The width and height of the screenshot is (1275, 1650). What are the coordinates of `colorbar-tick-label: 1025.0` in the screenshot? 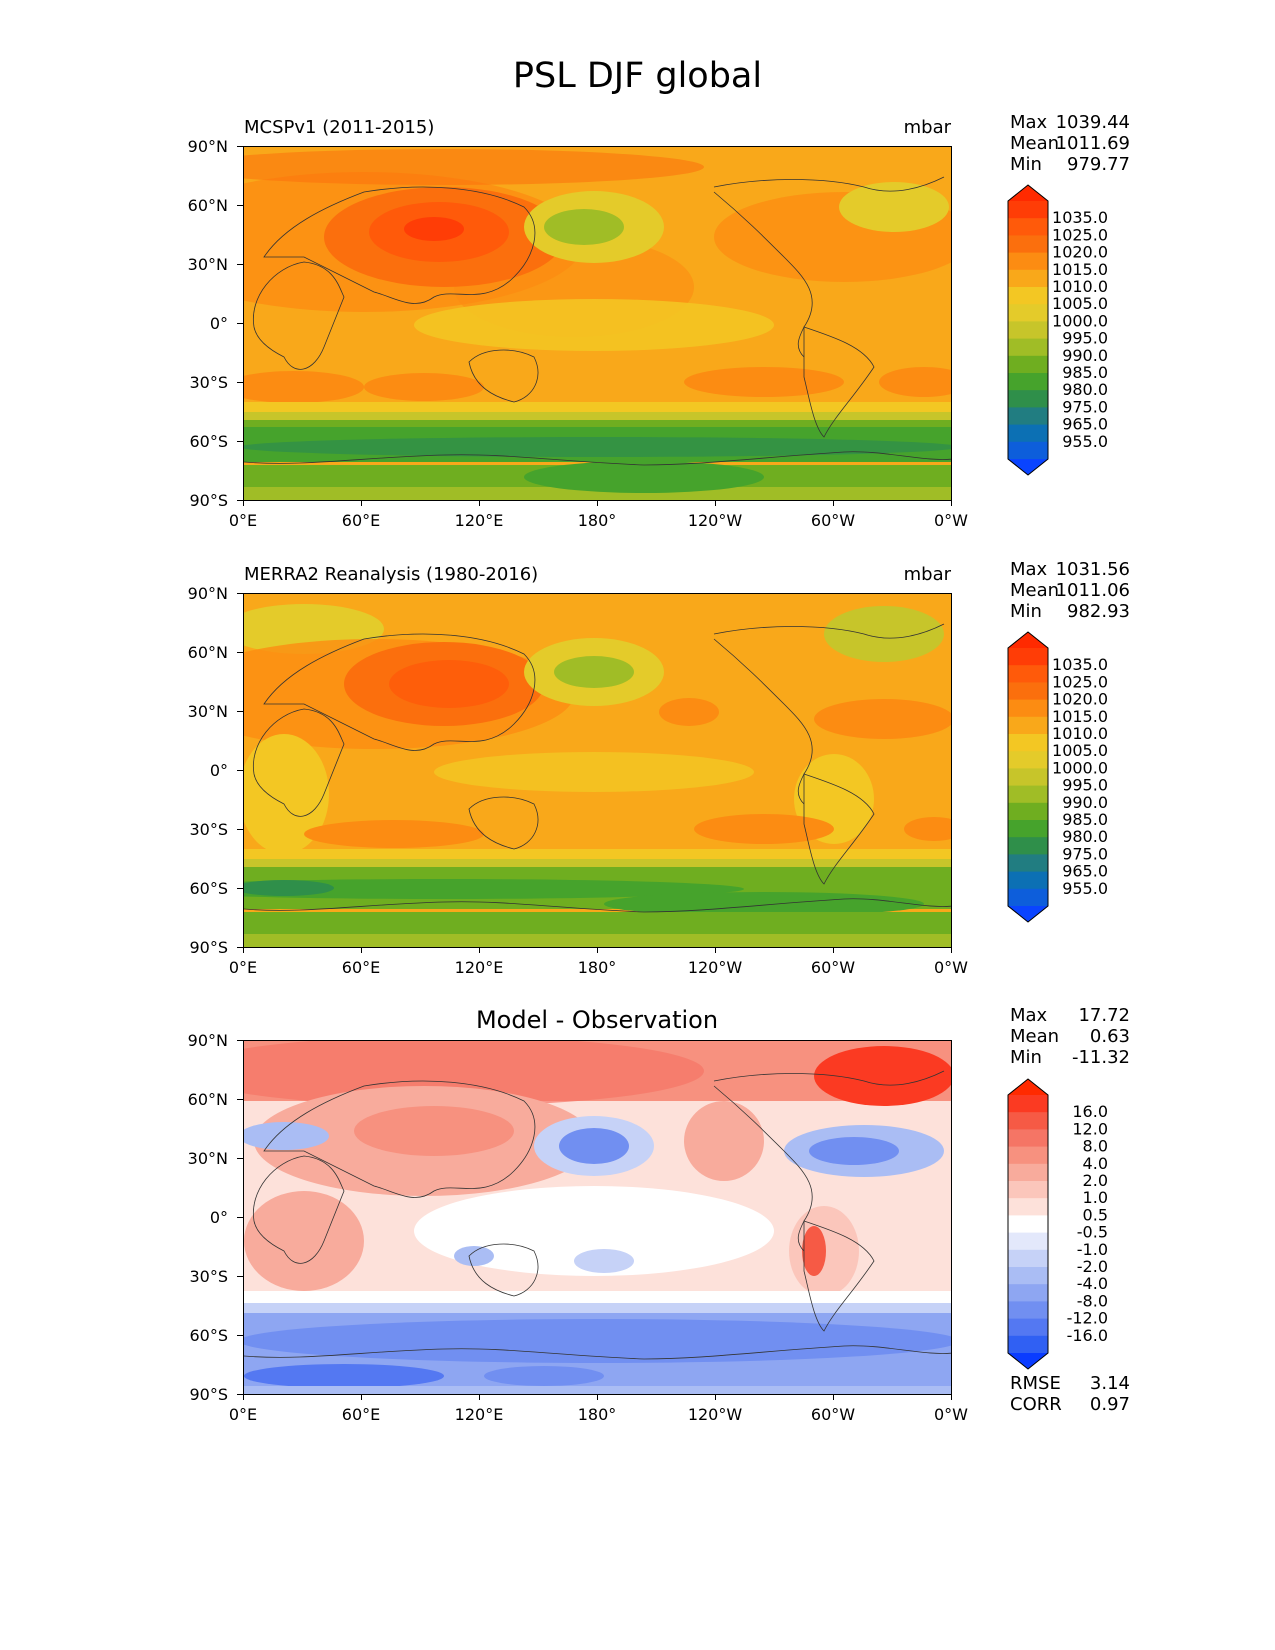 It's located at (1080, 234).